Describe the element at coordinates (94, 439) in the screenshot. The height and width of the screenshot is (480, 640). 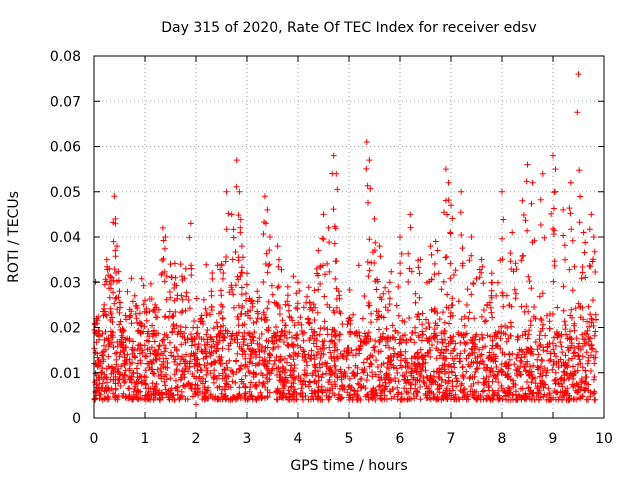
I see `x-tick-label: 0` at that location.